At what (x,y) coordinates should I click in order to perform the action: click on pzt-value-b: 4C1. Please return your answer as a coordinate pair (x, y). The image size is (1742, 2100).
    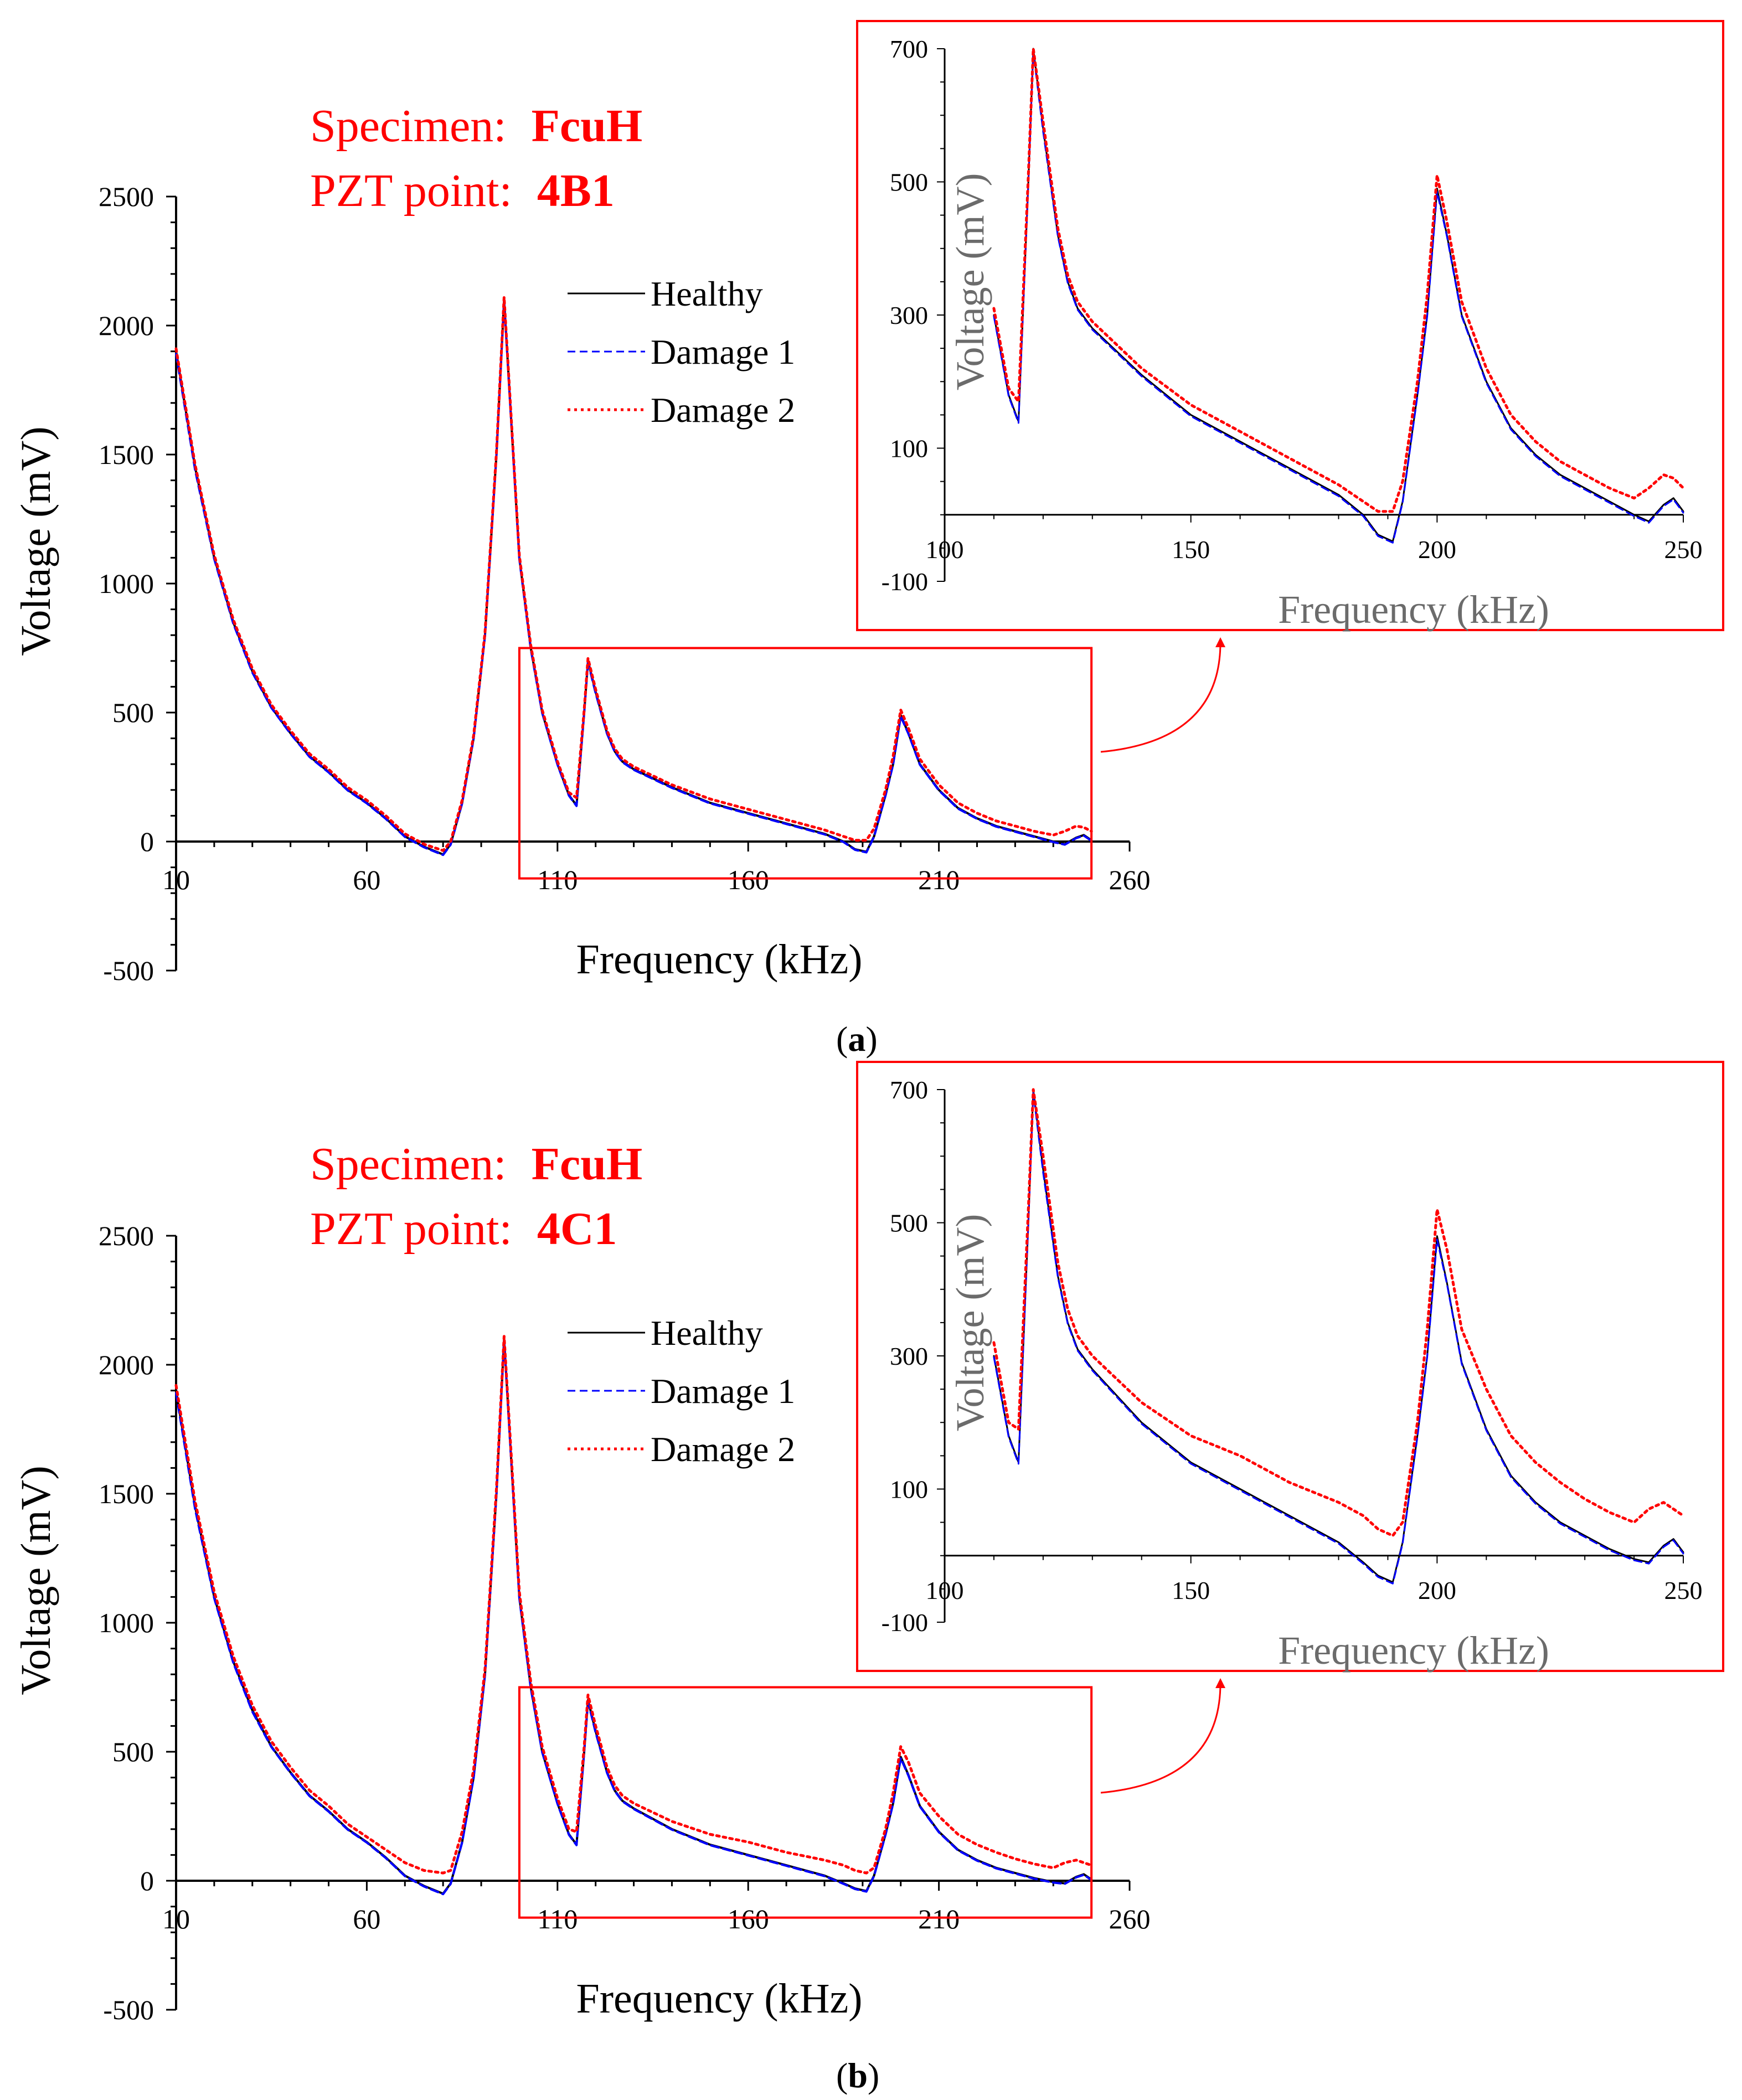
    Looking at the image, I should click on (577, 1229).